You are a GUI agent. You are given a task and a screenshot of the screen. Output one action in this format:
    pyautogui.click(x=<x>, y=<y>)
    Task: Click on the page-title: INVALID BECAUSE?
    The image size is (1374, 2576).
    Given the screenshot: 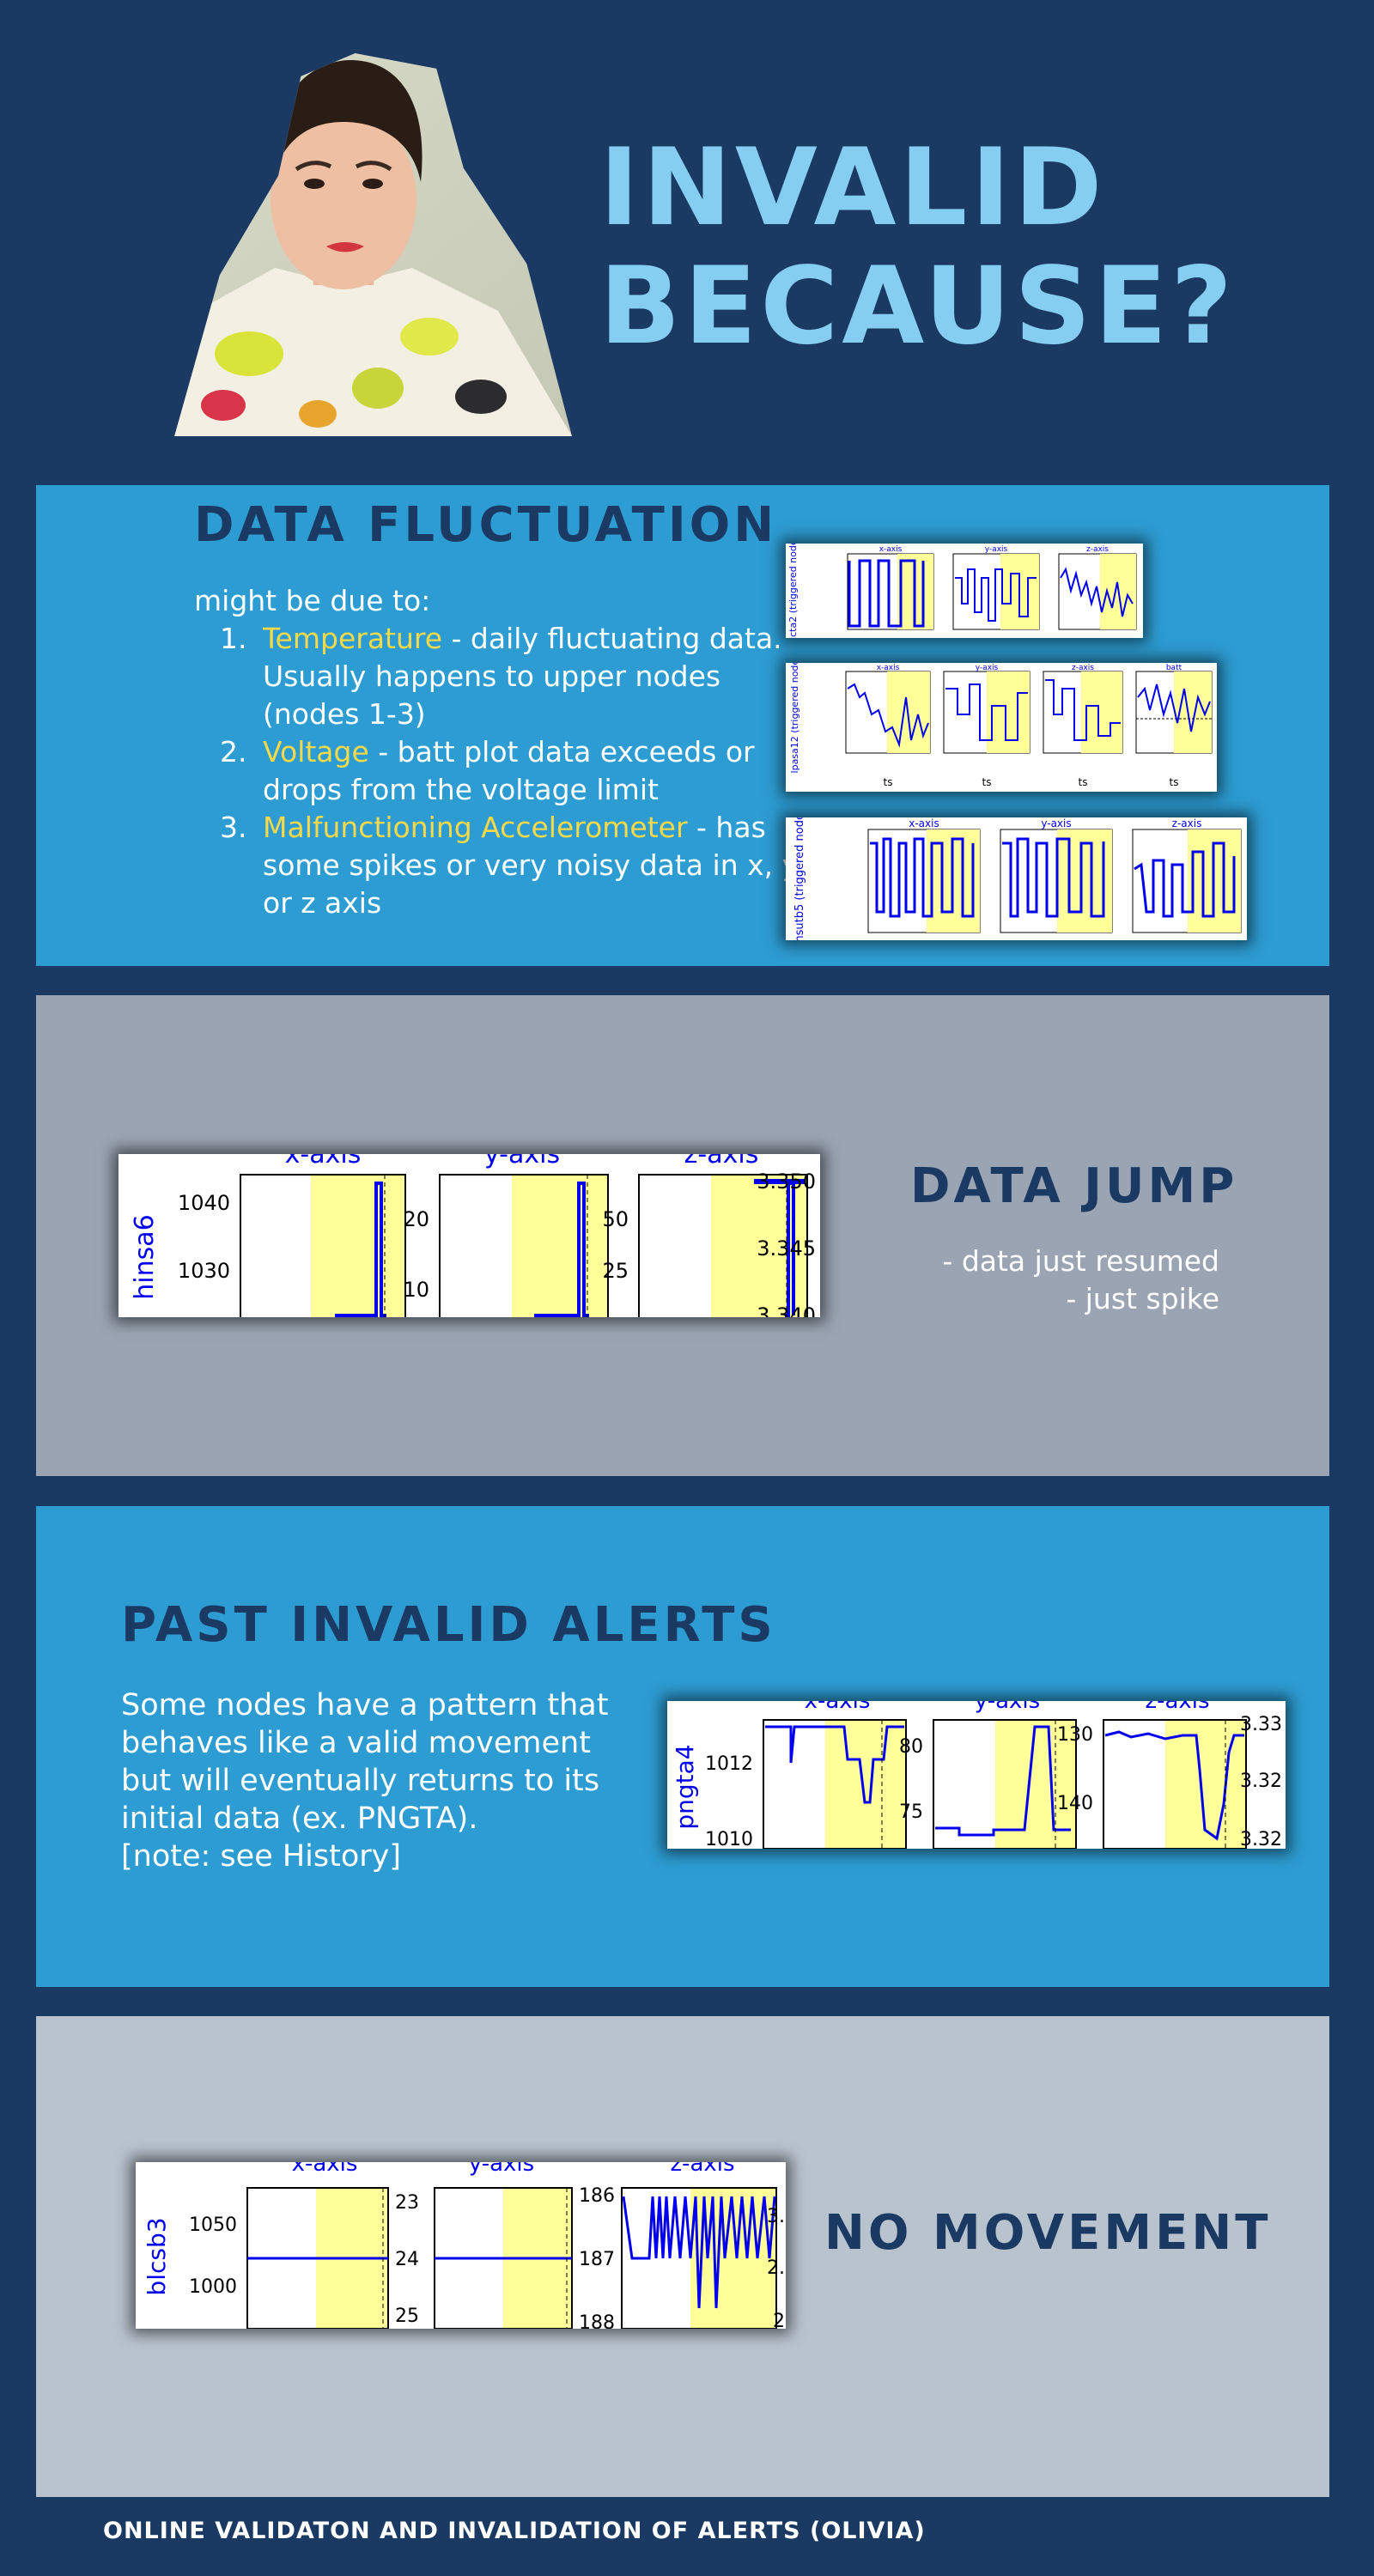 What is the action you would take?
    pyautogui.click(x=951, y=248)
    